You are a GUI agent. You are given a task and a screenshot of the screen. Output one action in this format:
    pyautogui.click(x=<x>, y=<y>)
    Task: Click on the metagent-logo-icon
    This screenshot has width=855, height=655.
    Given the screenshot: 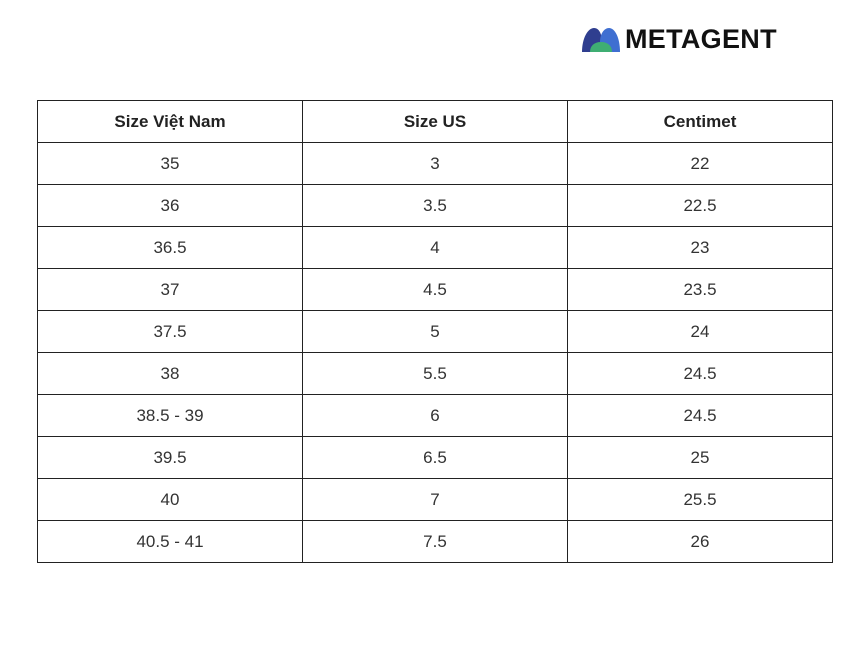 What is the action you would take?
    pyautogui.click(x=601, y=40)
    